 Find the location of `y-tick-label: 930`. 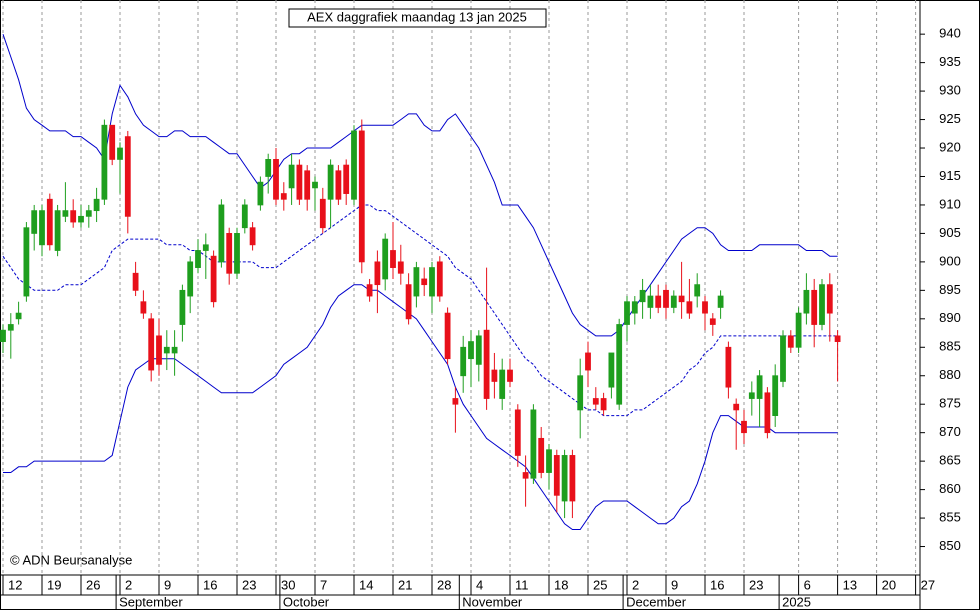

y-tick-label: 930 is located at coordinates (950, 90).